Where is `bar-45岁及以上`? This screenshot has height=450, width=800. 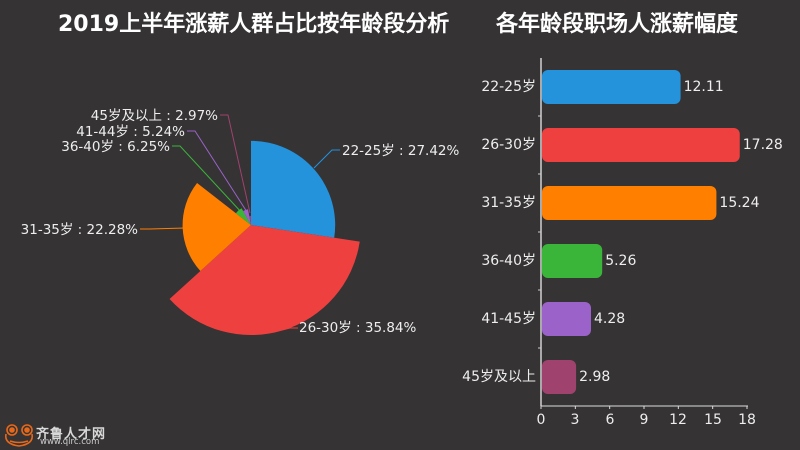 bar-45岁及以上 is located at coordinates (559, 377).